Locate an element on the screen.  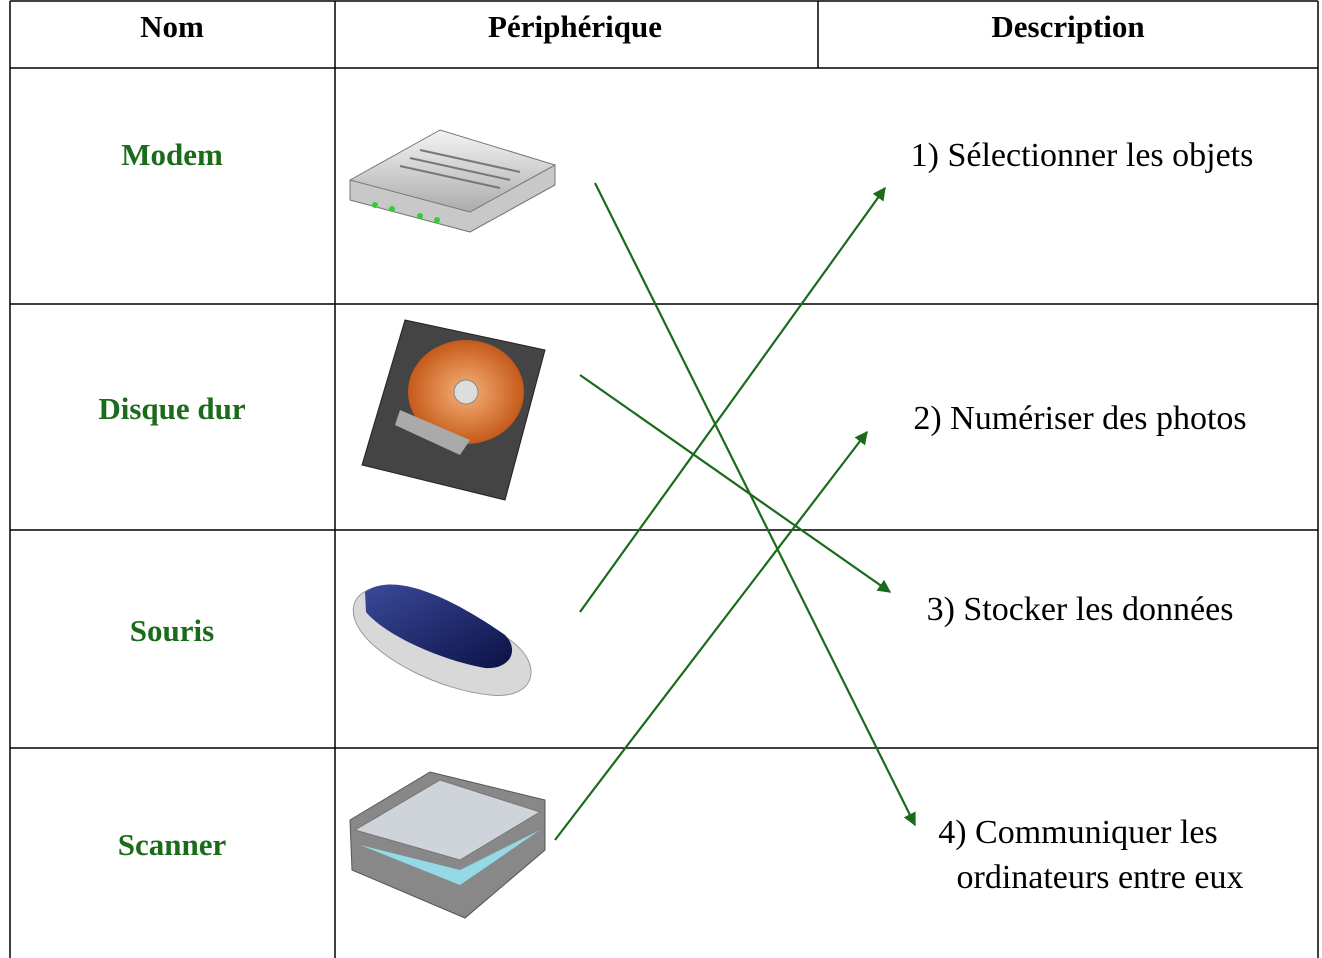
modem-icon is located at coordinates (452, 181).